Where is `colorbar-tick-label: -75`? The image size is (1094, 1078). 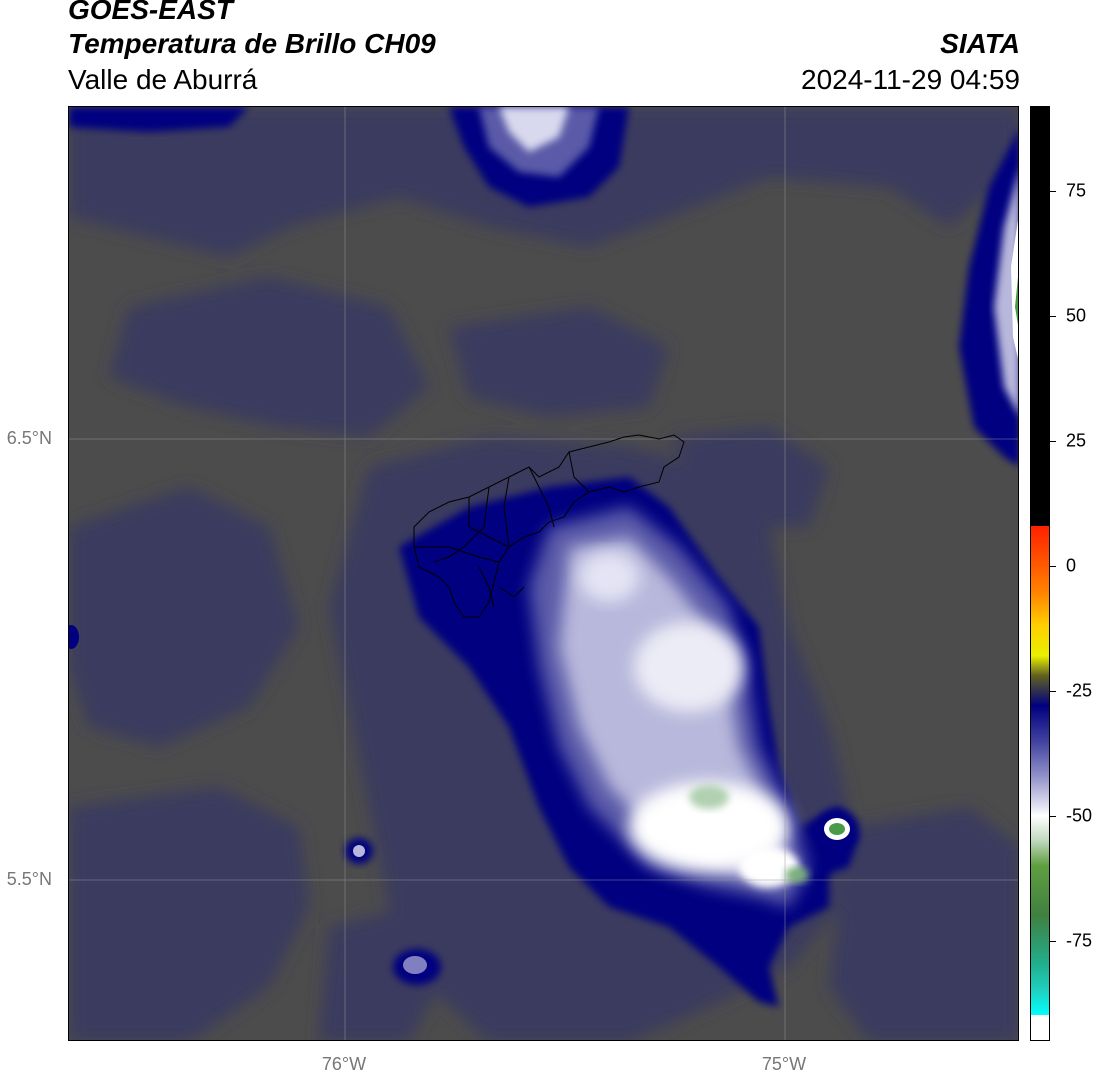 colorbar-tick-label: -75 is located at coordinates (1079, 940).